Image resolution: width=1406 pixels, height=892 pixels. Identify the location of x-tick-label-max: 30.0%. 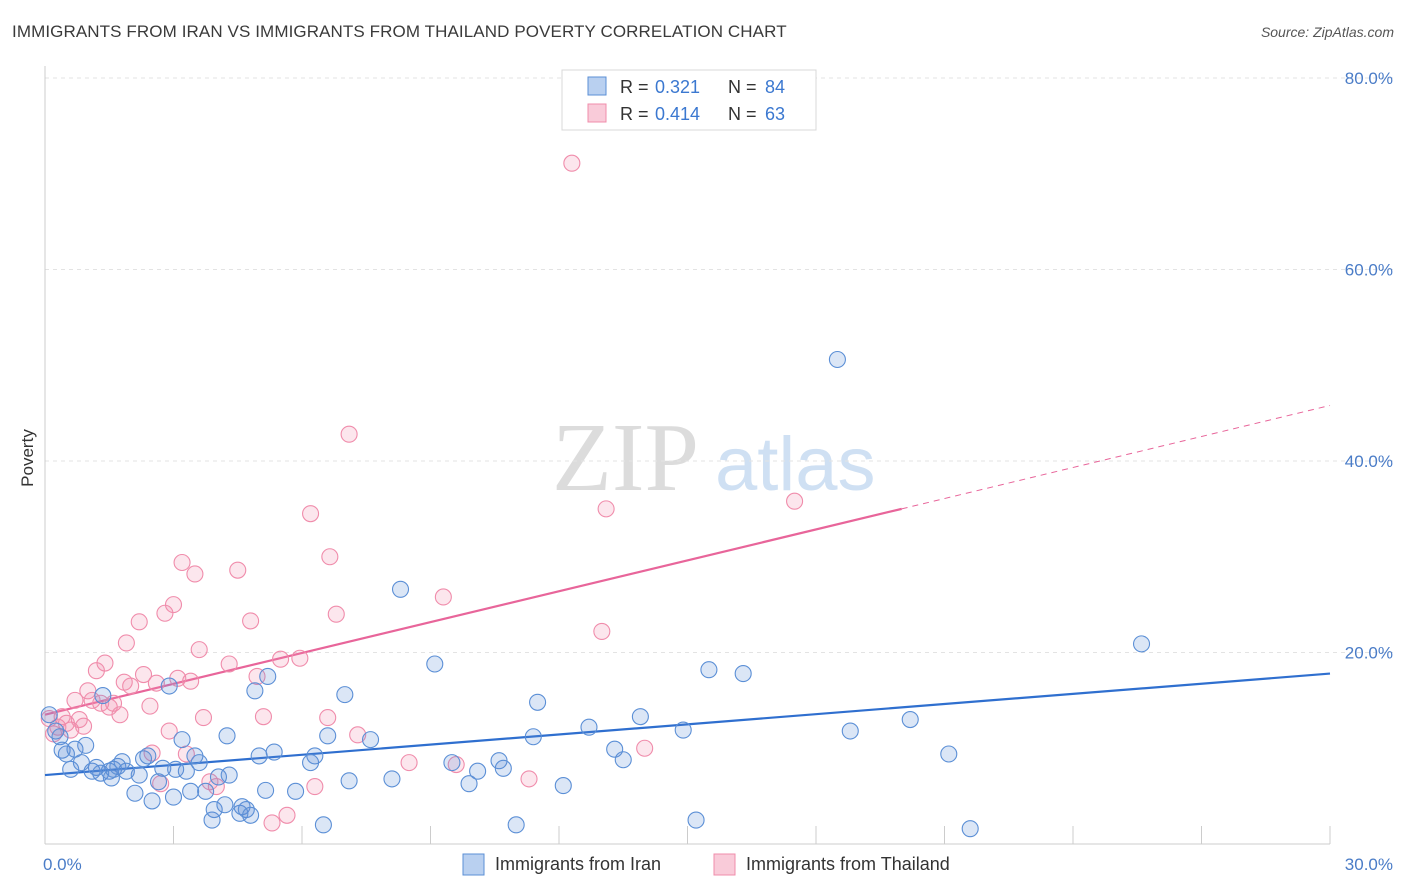
(1369, 864).